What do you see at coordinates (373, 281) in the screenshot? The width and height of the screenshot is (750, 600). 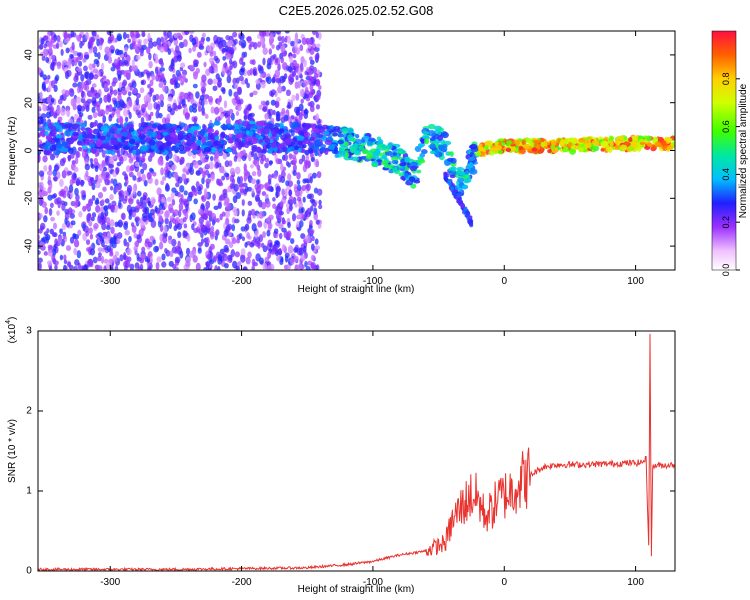 I see `spectrogram-x-tick-label: -100` at bounding box center [373, 281].